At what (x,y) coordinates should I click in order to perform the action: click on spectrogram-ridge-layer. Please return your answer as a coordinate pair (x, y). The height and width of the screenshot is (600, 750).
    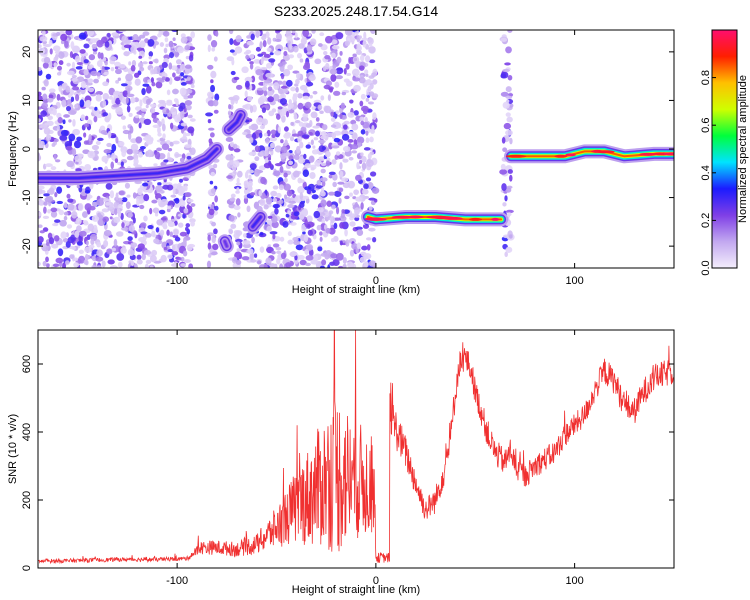
    Looking at the image, I should click on (234, 122).